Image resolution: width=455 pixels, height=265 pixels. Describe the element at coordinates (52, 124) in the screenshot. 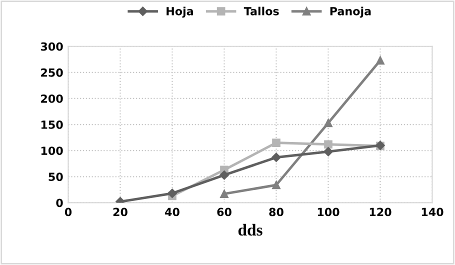

I see `y-tick-label: 150` at that location.